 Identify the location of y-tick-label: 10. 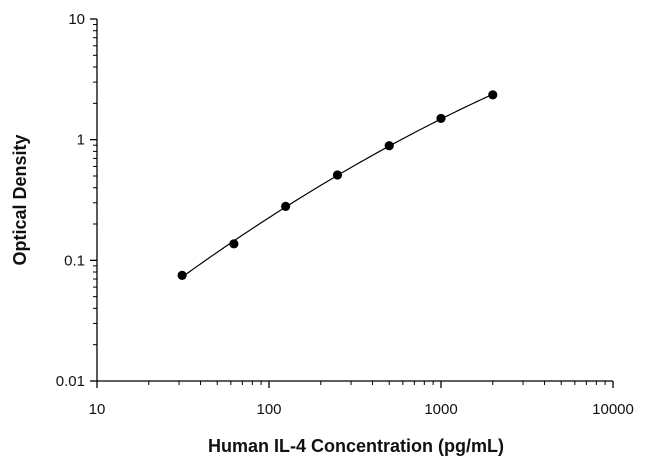
(76, 19).